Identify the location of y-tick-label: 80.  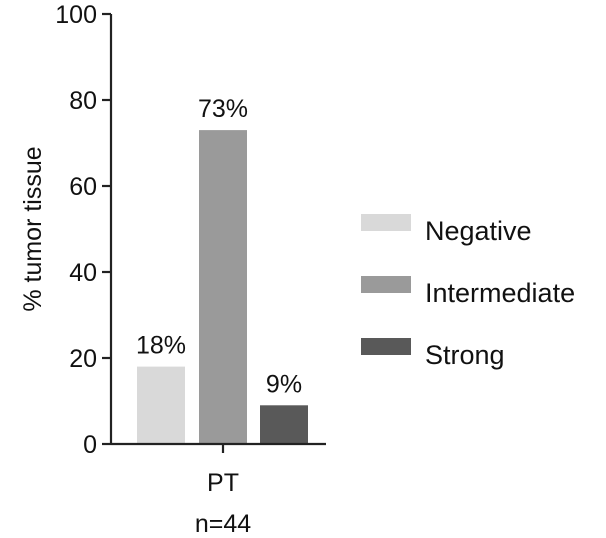
(83, 101).